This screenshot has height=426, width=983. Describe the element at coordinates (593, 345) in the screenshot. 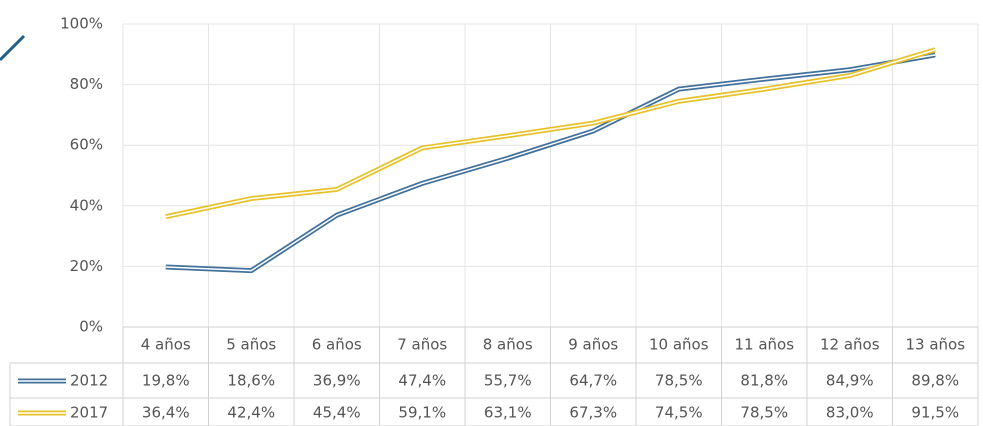

I see `x-tick-label: 9 años` at that location.